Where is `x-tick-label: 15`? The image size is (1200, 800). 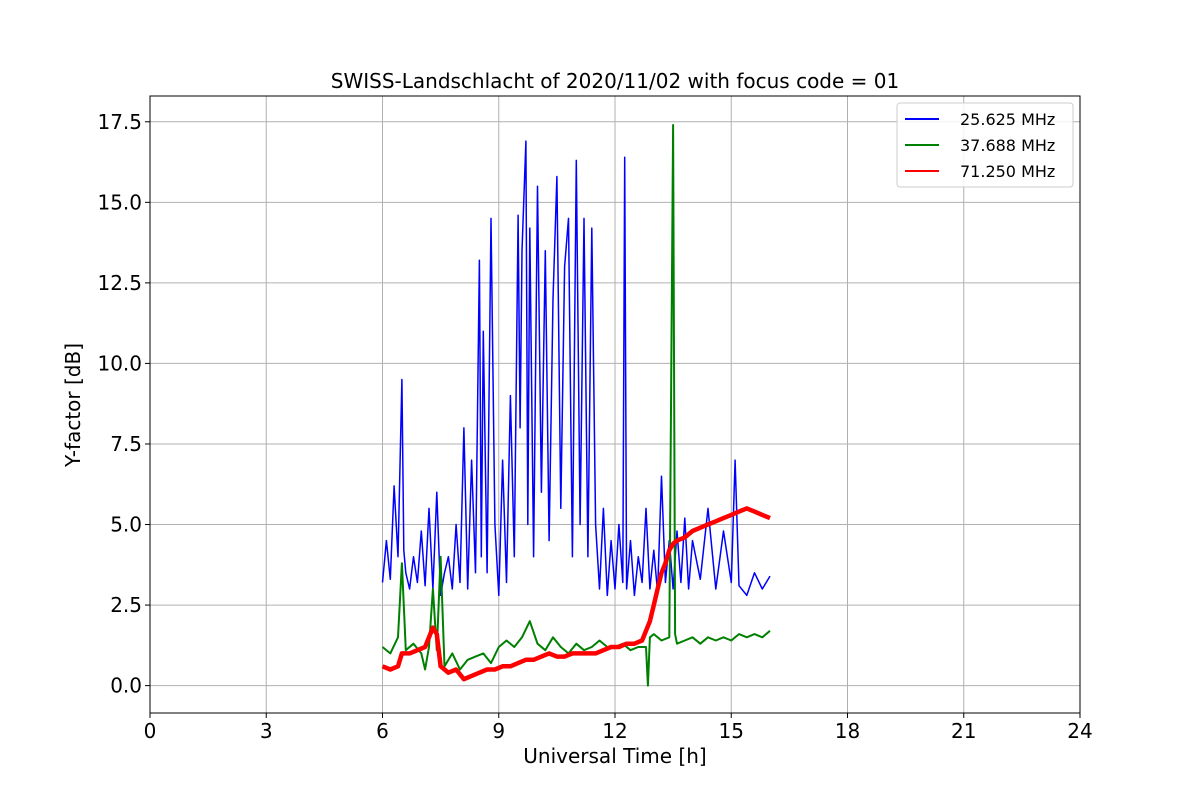
x-tick-label: 15 is located at coordinates (731, 731).